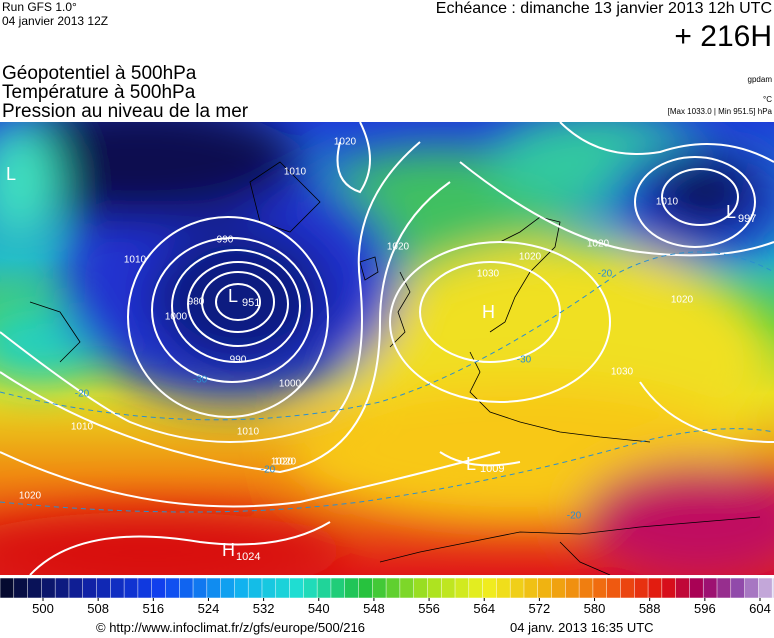 Image resolution: width=774 pixels, height=638 pixels. Describe the element at coordinates (719, 111) in the screenshot. I see `unit: [Max 1033.0 | Min 951.5] hPa` at that location.